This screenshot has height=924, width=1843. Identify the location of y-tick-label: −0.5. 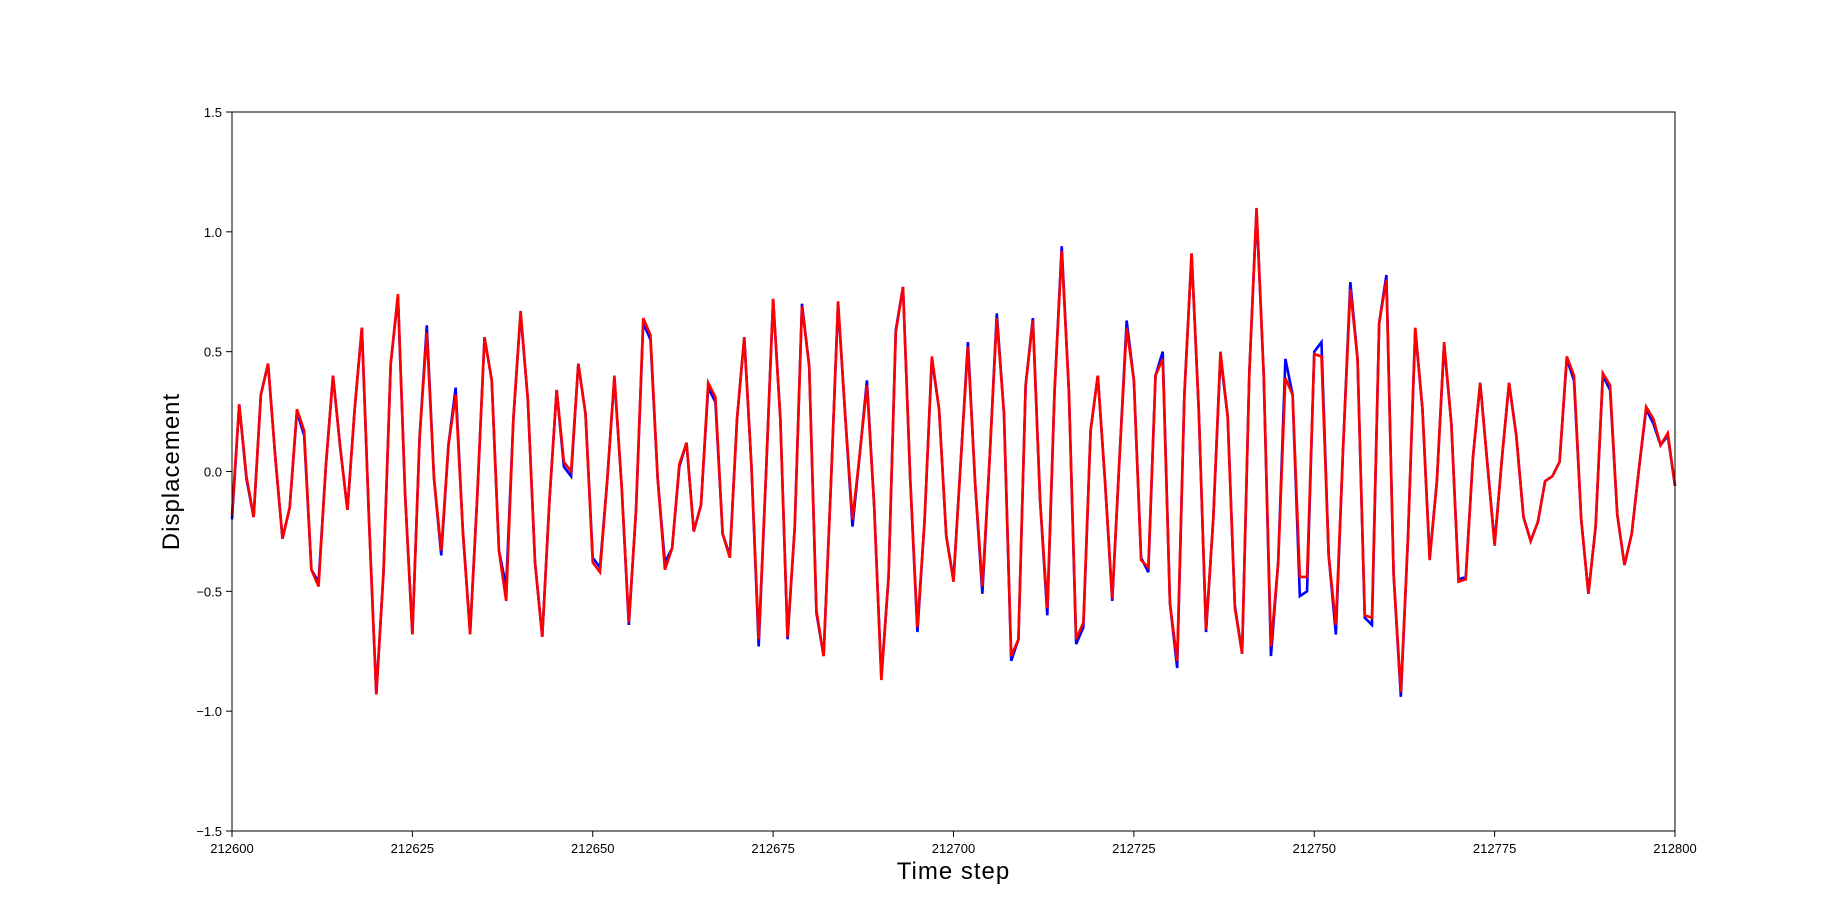
(209, 591).